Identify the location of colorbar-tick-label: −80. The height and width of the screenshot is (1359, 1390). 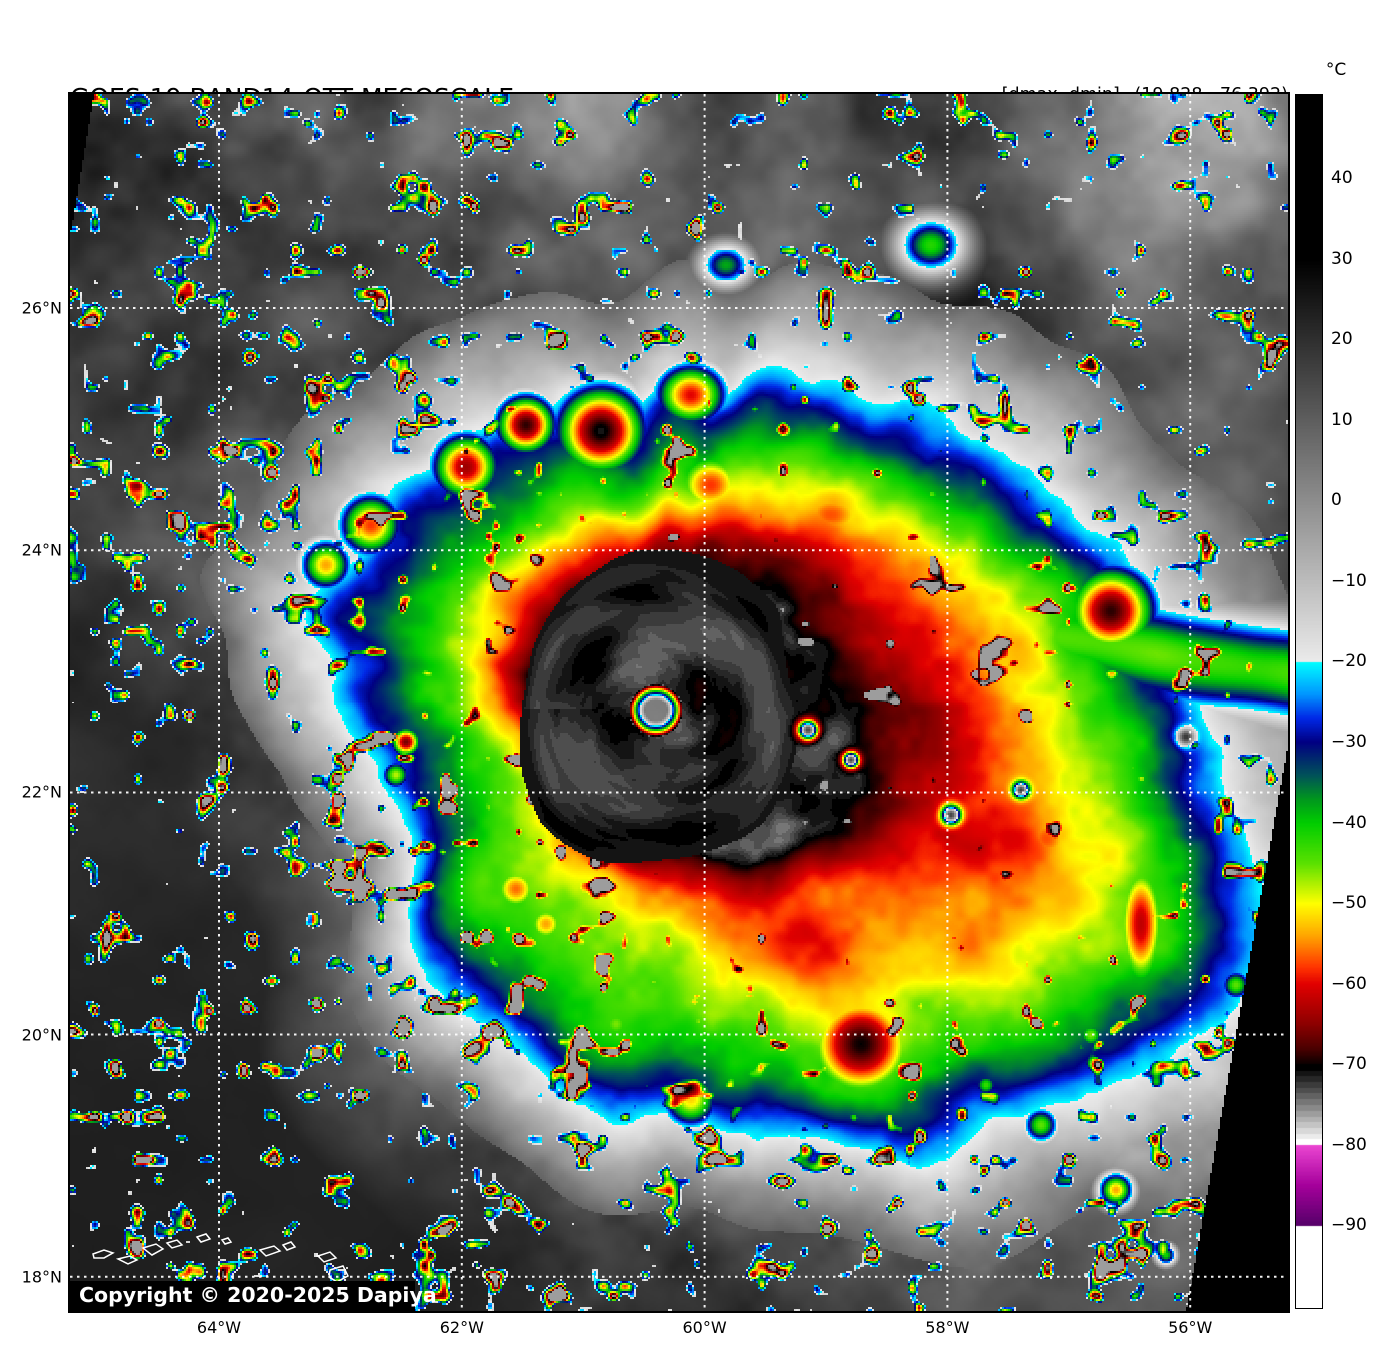
(1349, 1144).